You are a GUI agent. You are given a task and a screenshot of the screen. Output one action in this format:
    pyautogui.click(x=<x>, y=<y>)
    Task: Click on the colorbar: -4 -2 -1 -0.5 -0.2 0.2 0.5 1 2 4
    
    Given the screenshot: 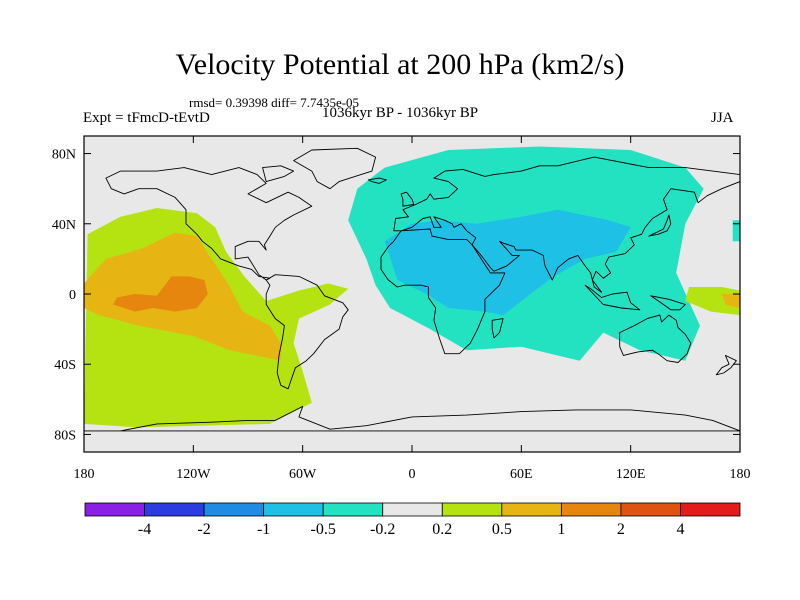 What is the action you would take?
    pyautogui.click(x=412, y=520)
    